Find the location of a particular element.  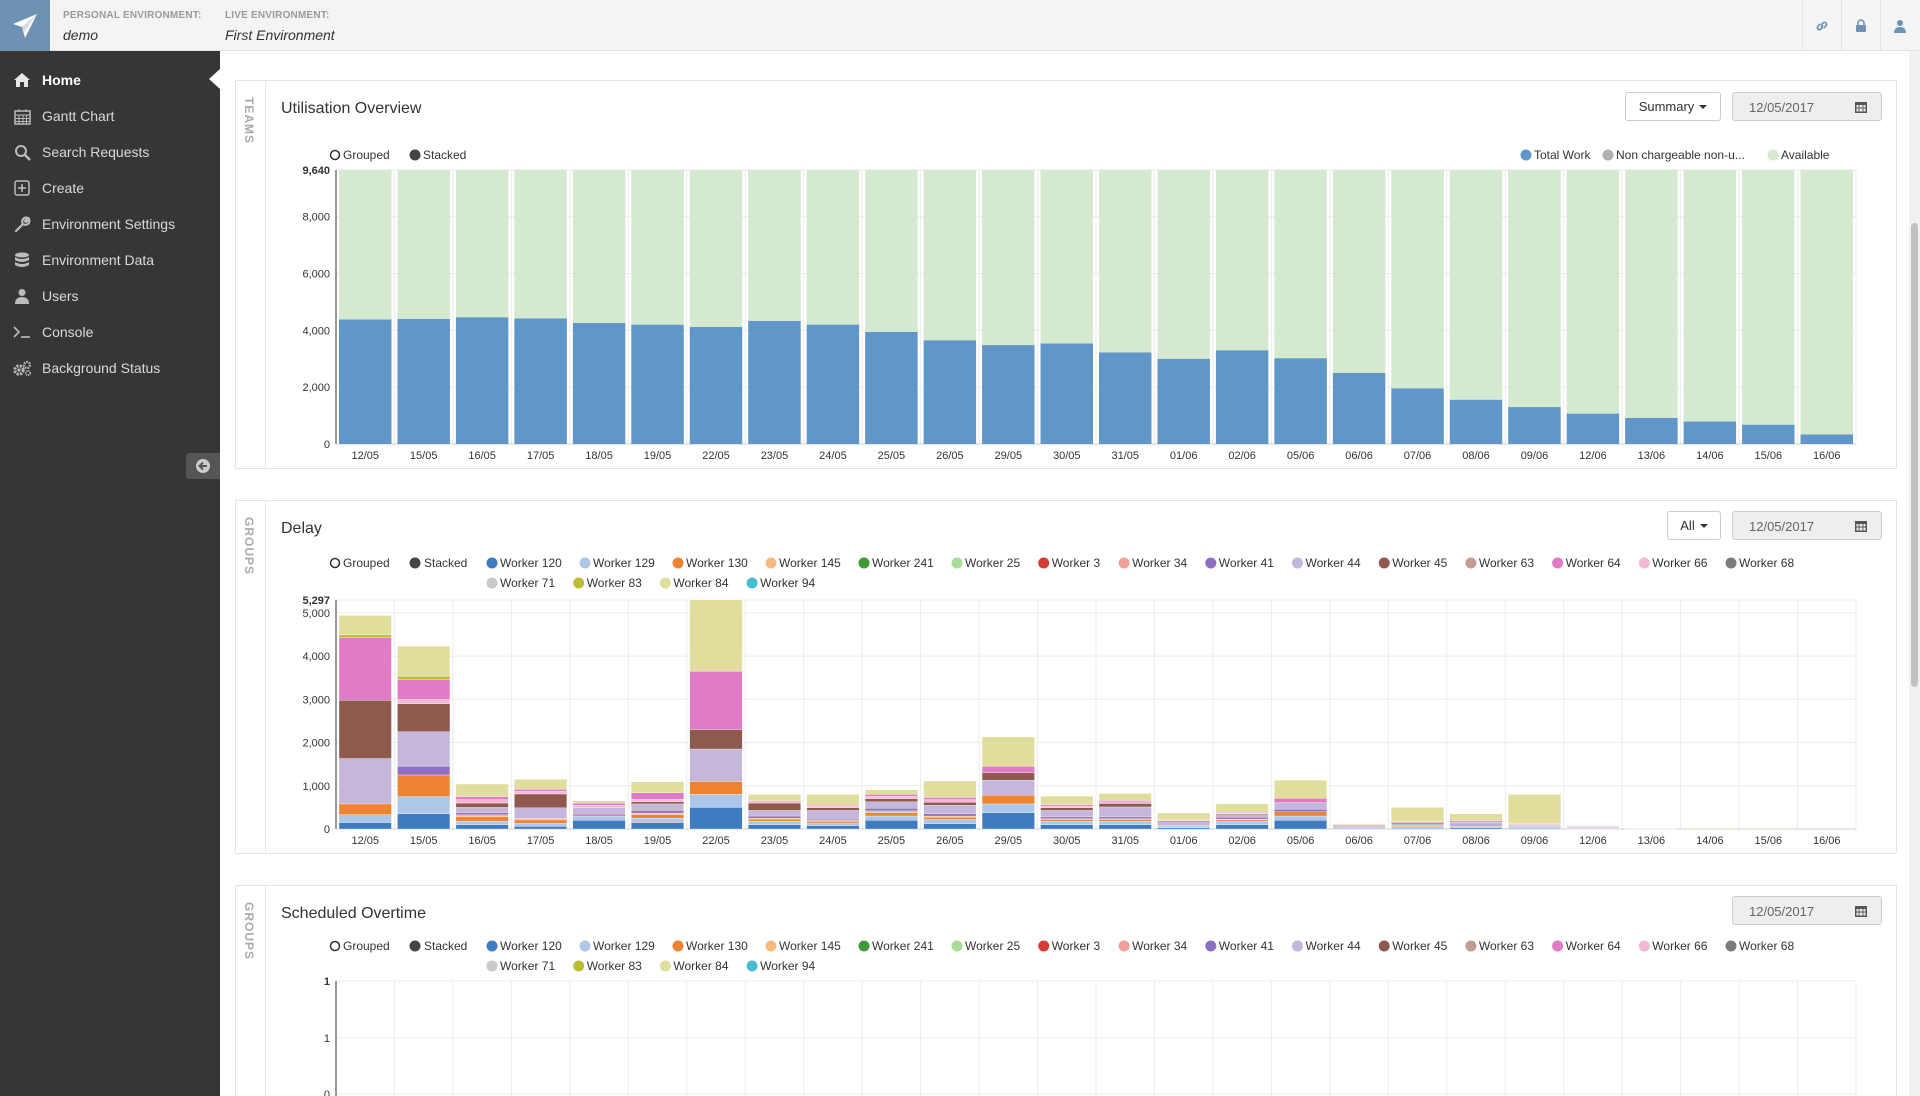

legend-label: Worker 68 is located at coordinates (1766, 563).